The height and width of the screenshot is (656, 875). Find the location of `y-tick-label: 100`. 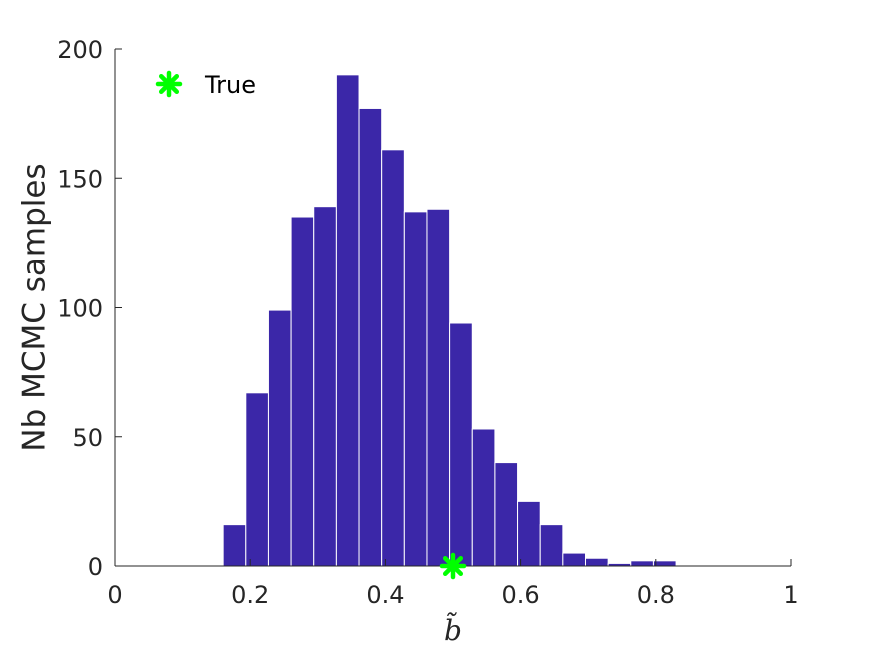

y-tick-label: 100 is located at coordinates (80, 309).